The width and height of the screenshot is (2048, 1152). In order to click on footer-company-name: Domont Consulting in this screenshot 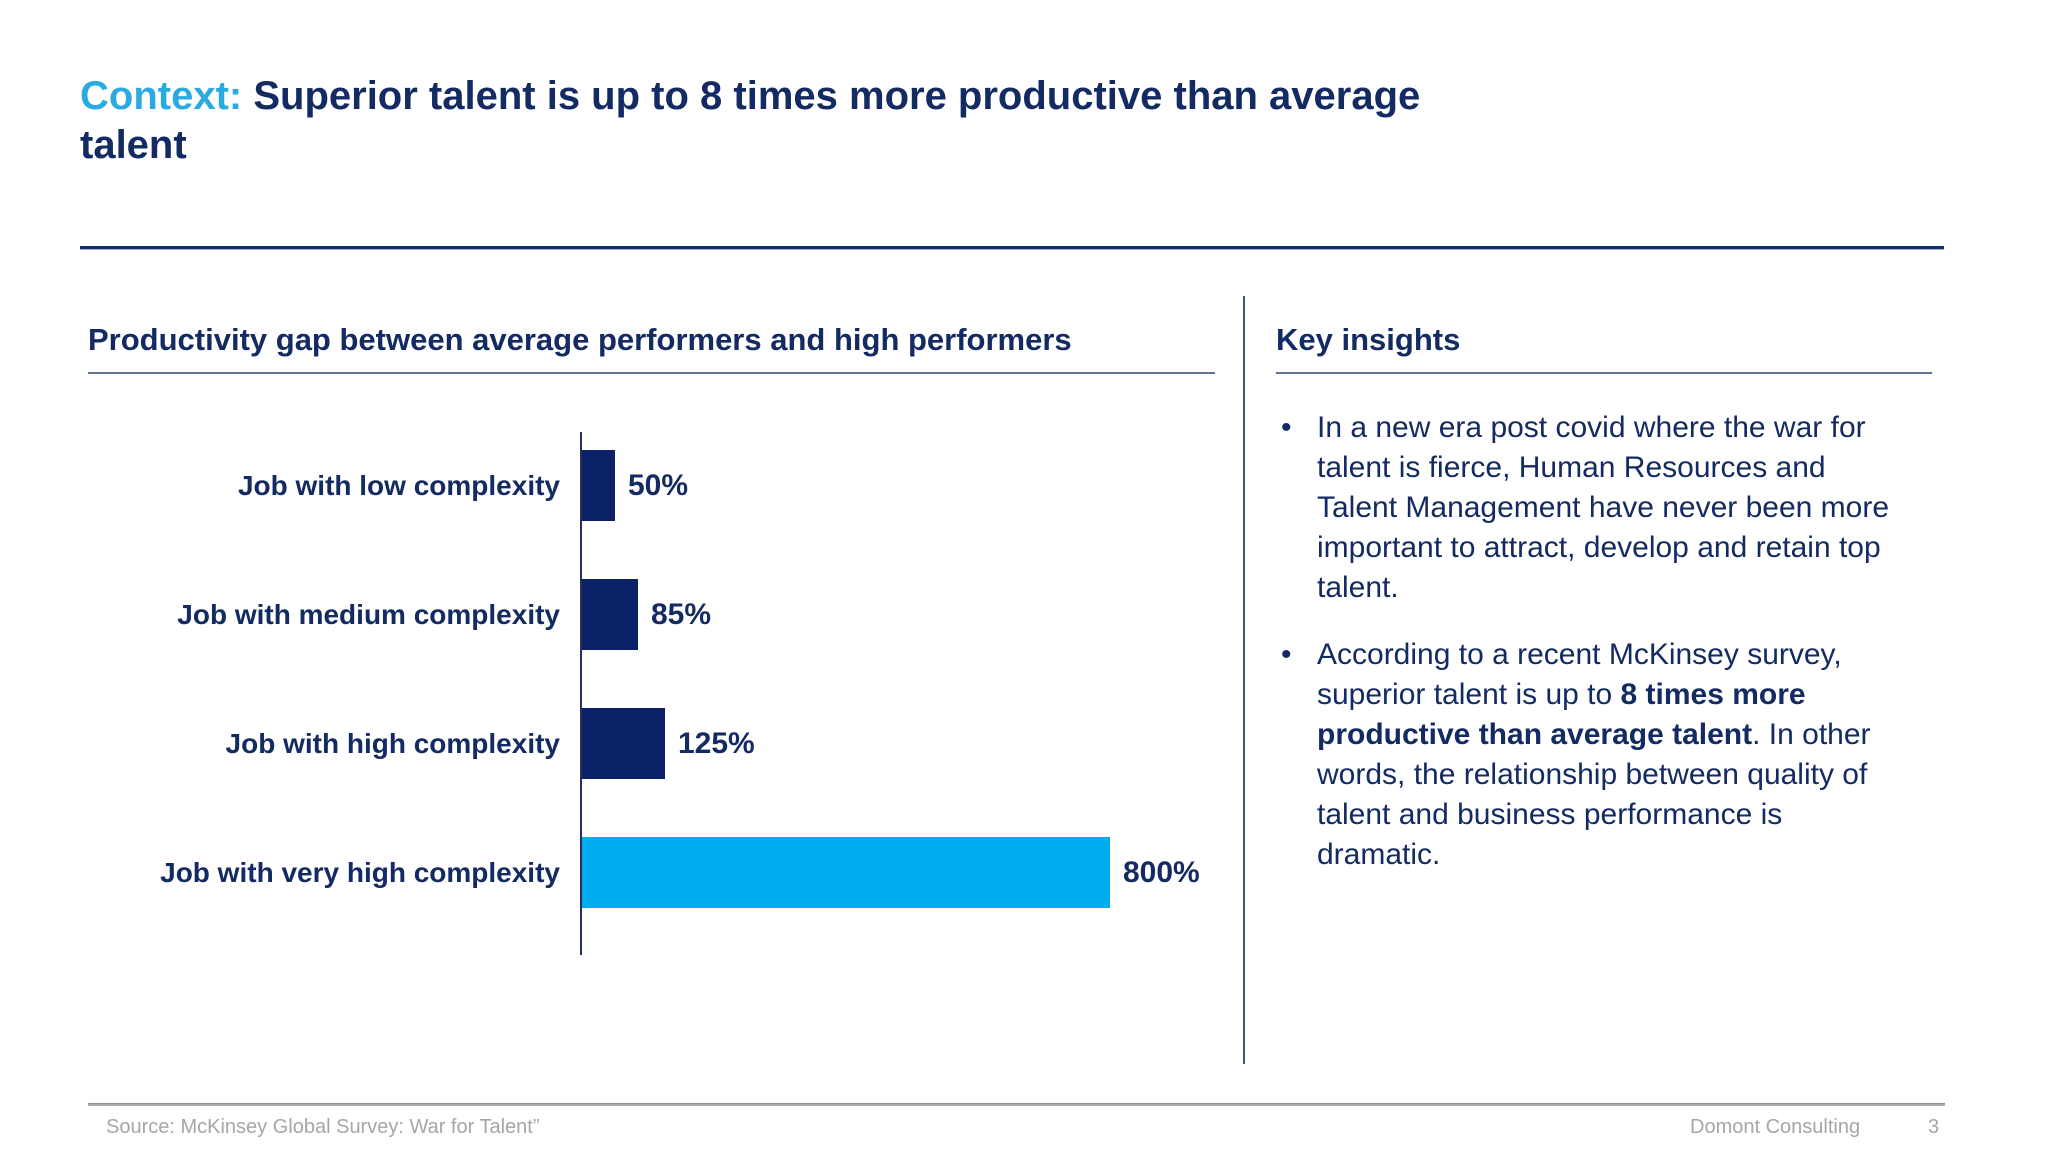, I will do `click(1775, 1127)`.